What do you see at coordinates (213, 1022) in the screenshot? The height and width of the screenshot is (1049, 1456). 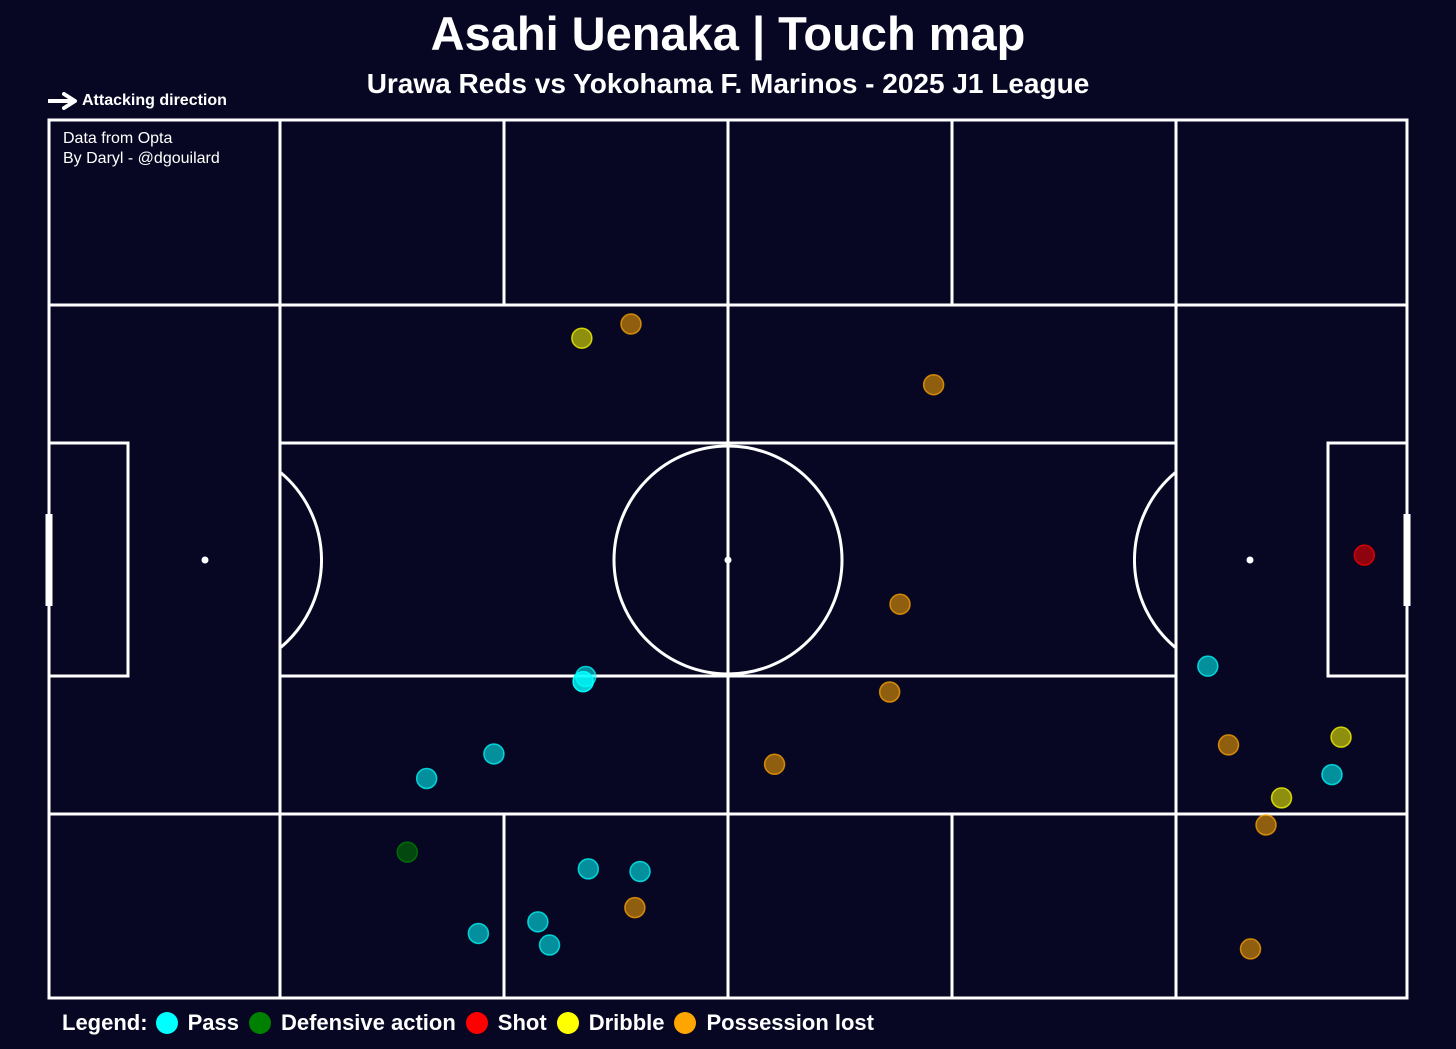 I see `legend-label-pass: Pass` at bounding box center [213, 1022].